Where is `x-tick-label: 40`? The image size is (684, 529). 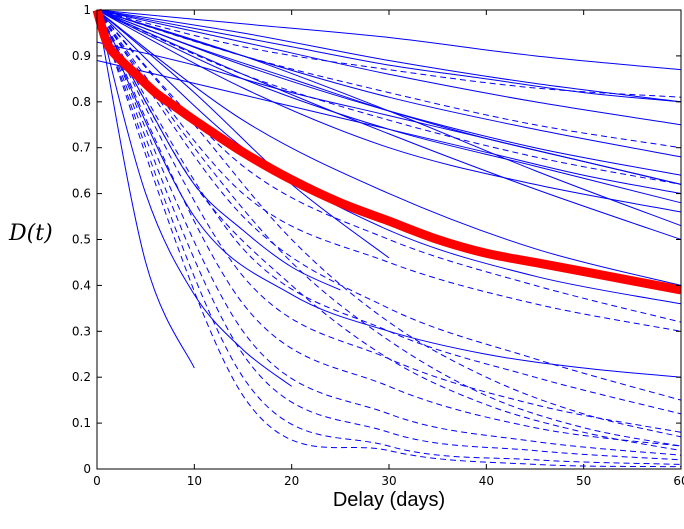 x-tick-label: 40 is located at coordinates (486, 481).